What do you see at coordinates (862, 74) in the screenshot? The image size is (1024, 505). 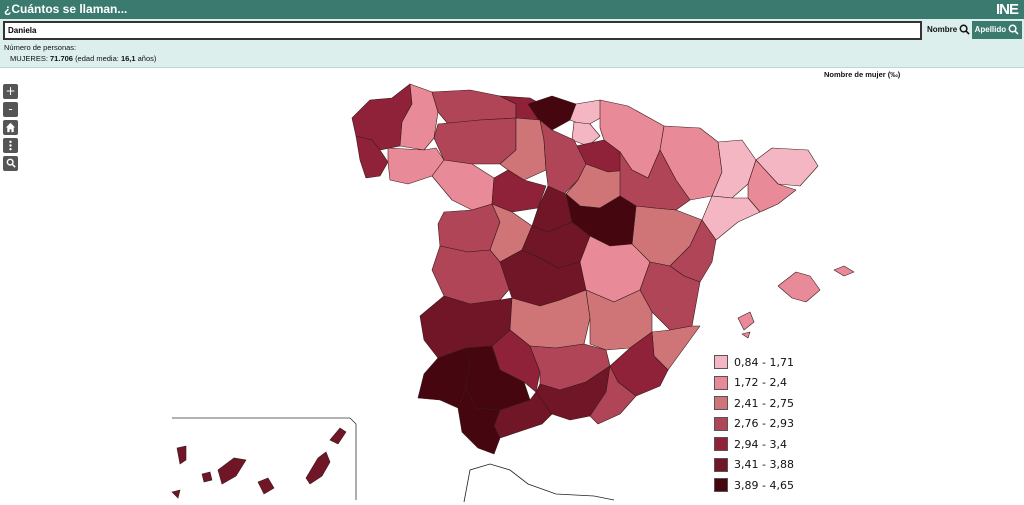 I see `map-title: Nombre de mujer (‰)` at bounding box center [862, 74].